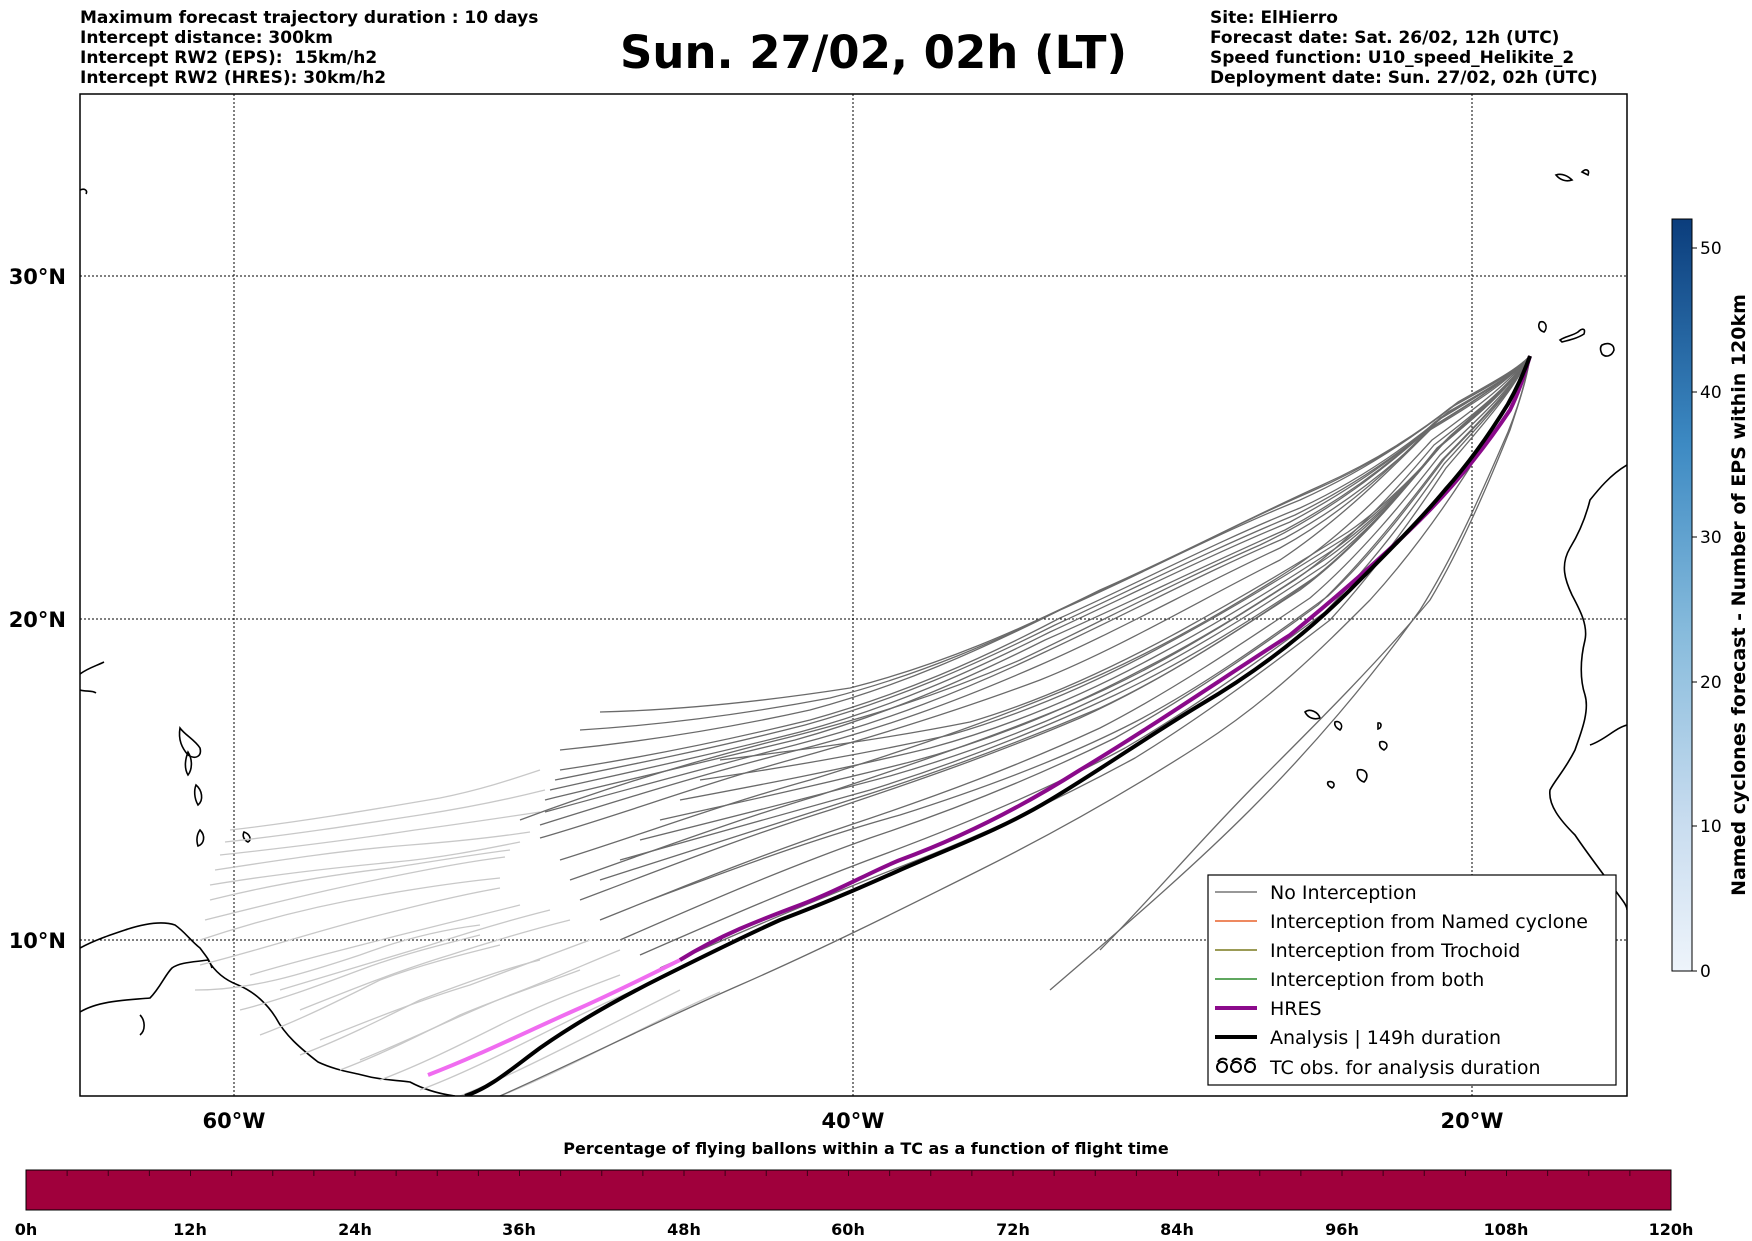  Describe the element at coordinates (234, 1121) in the screenshot. I see `lon-label: 60°W` at that location.